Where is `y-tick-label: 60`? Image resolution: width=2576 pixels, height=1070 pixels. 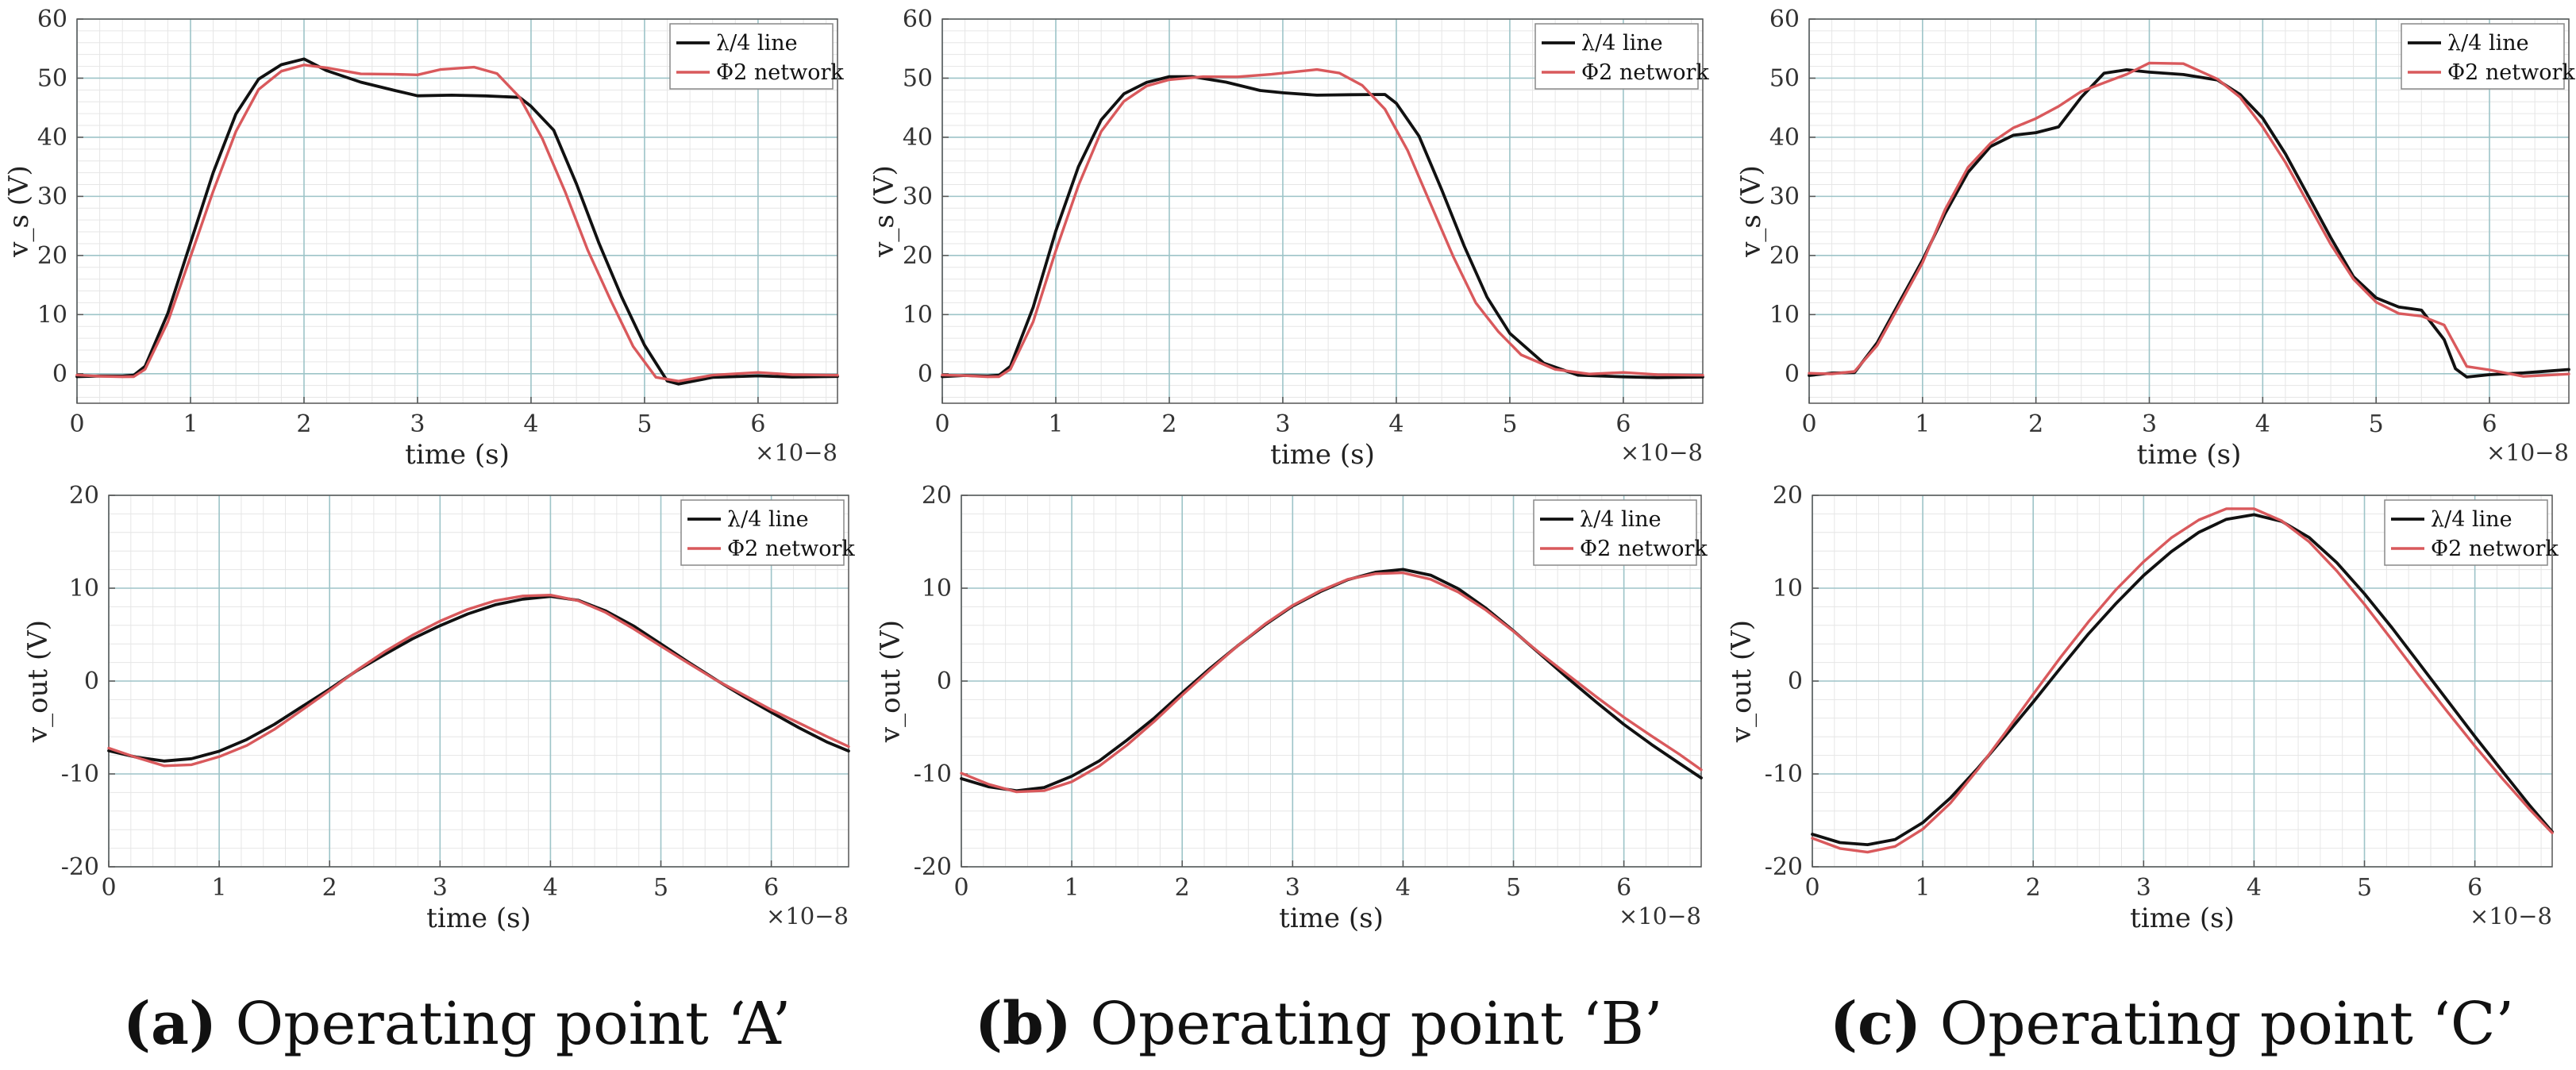 y-tick-label: 60 is located at coordinates (918, 19).